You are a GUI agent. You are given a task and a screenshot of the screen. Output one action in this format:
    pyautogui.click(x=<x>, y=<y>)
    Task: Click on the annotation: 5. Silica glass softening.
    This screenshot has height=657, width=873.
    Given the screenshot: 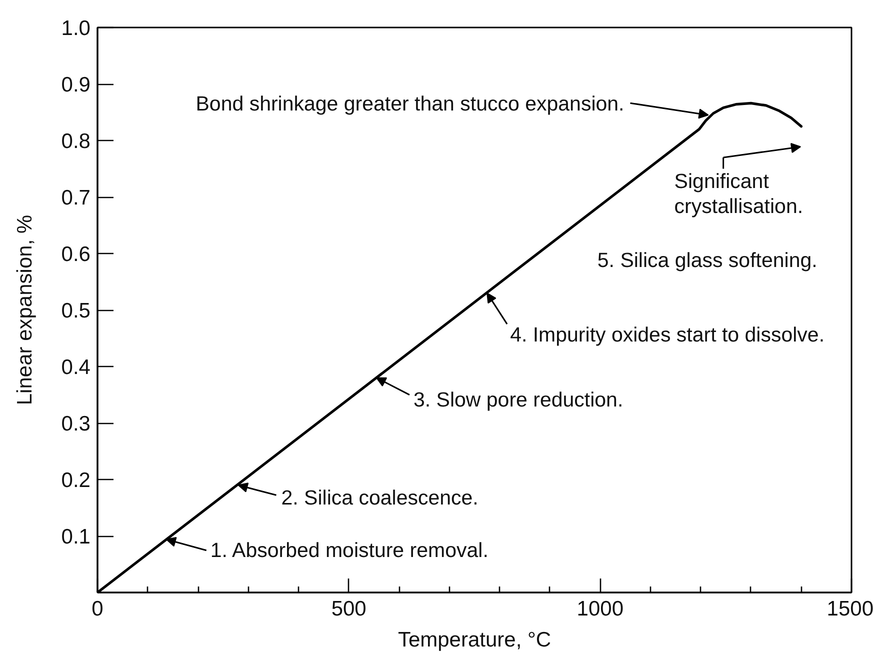 What is the action you would take?
    pyautogui.click(x=707, y=260)
    